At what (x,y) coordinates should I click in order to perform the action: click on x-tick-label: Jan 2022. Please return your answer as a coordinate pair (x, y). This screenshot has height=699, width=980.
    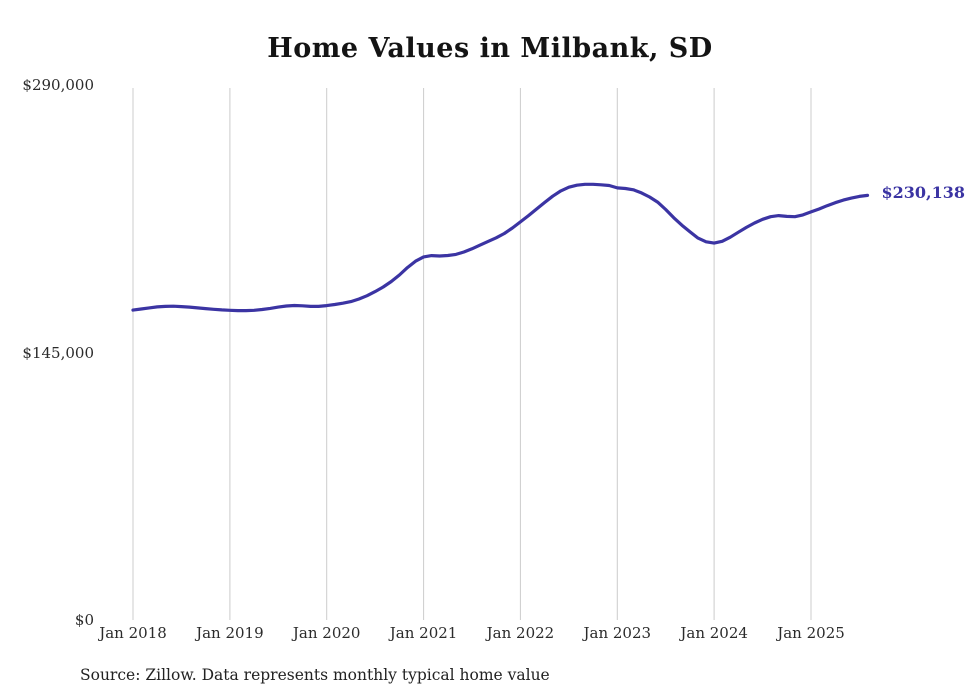
    Looking at the image, I should click on (520, 633).